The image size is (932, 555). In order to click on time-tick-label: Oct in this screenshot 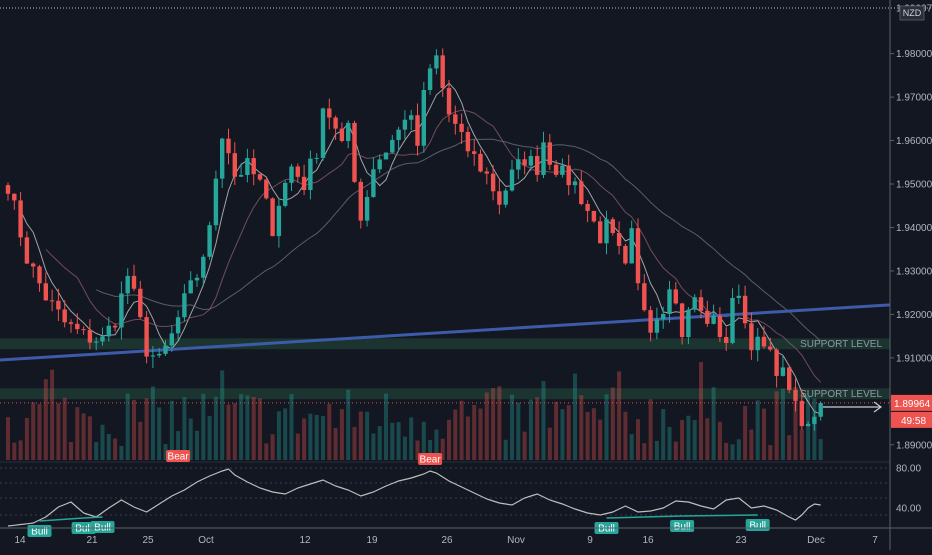, I will do `click(206, 540)`.